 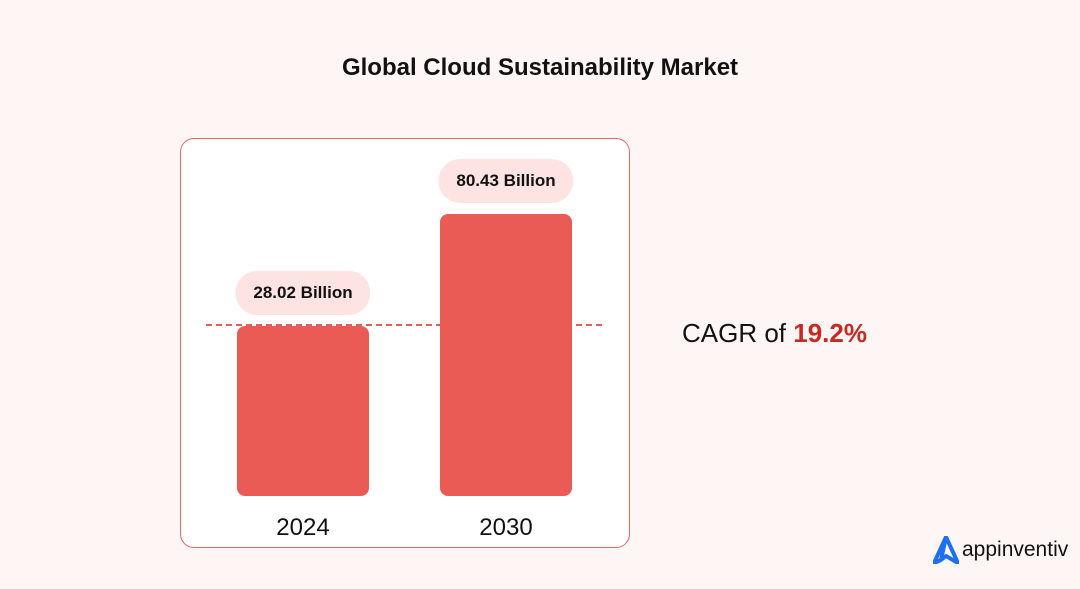 What do you see at coordinates (506, 355) in the screenshot?
I see `bar-2030` at bounding box center [506, 355].